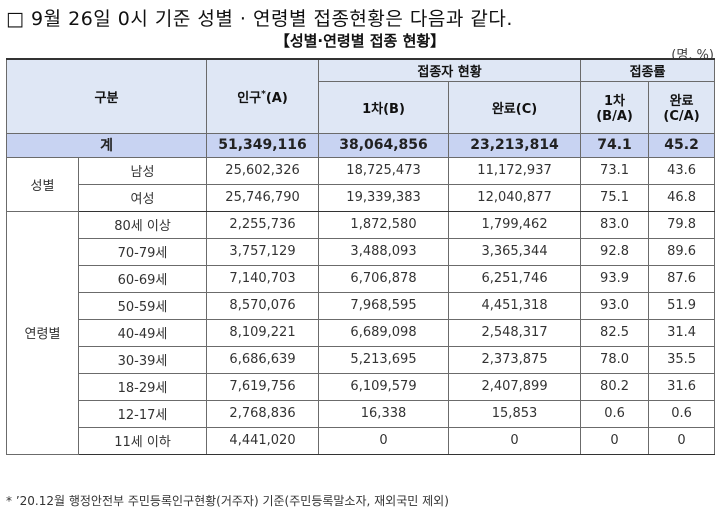  What do you see at coordinates (515, 170) in the screenshot?
I see `cell-completed: 11,172,937` at bounding box center [515, 170].